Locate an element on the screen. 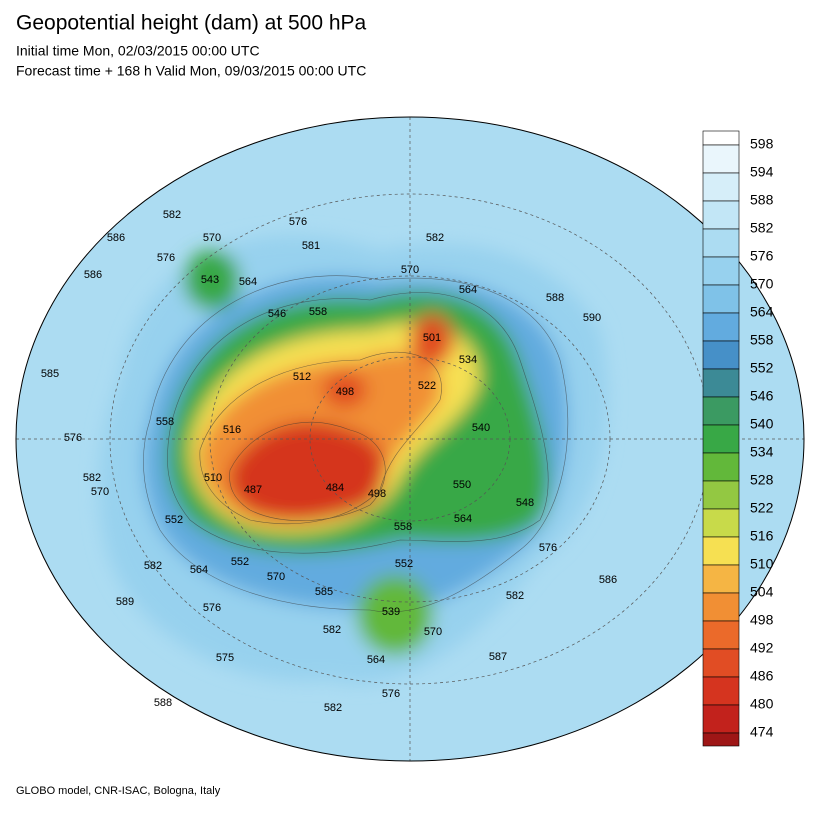  contour-label: 590 is located at coordinates (592, 318).